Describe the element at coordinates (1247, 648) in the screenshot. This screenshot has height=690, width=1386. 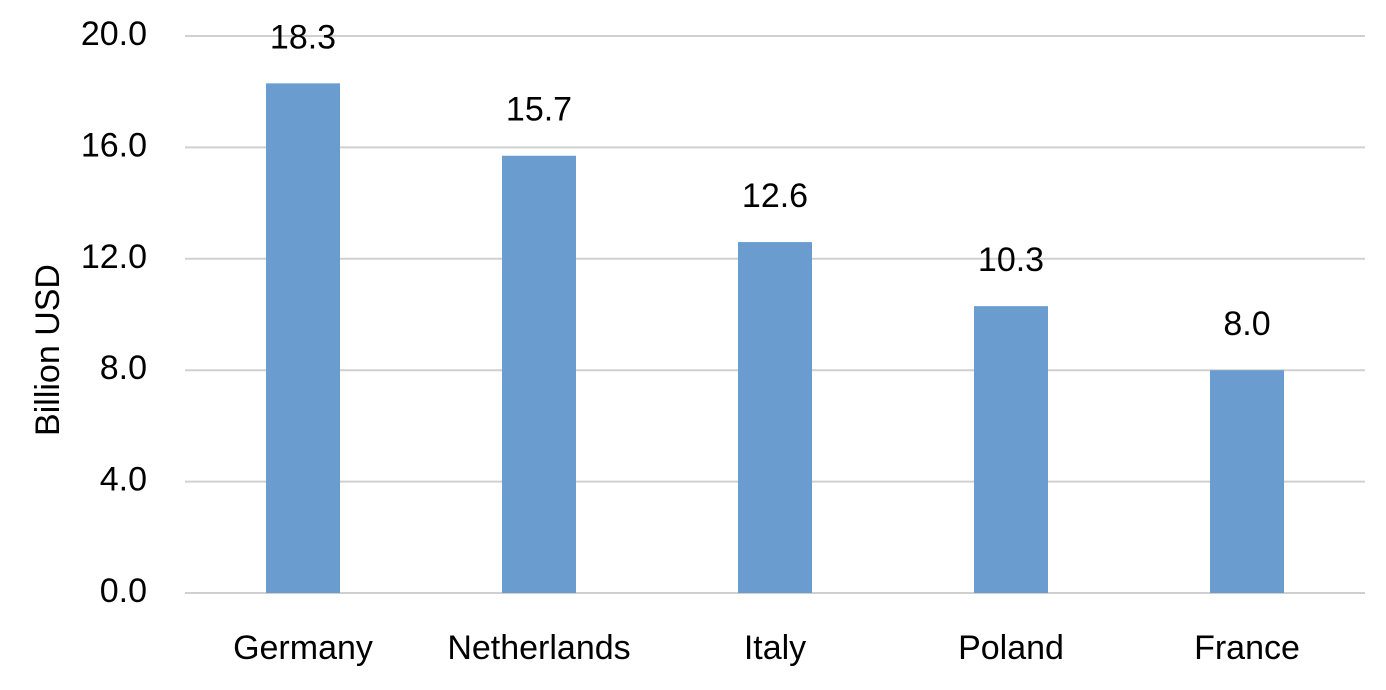
I see `x-tick-label: France` at that location.